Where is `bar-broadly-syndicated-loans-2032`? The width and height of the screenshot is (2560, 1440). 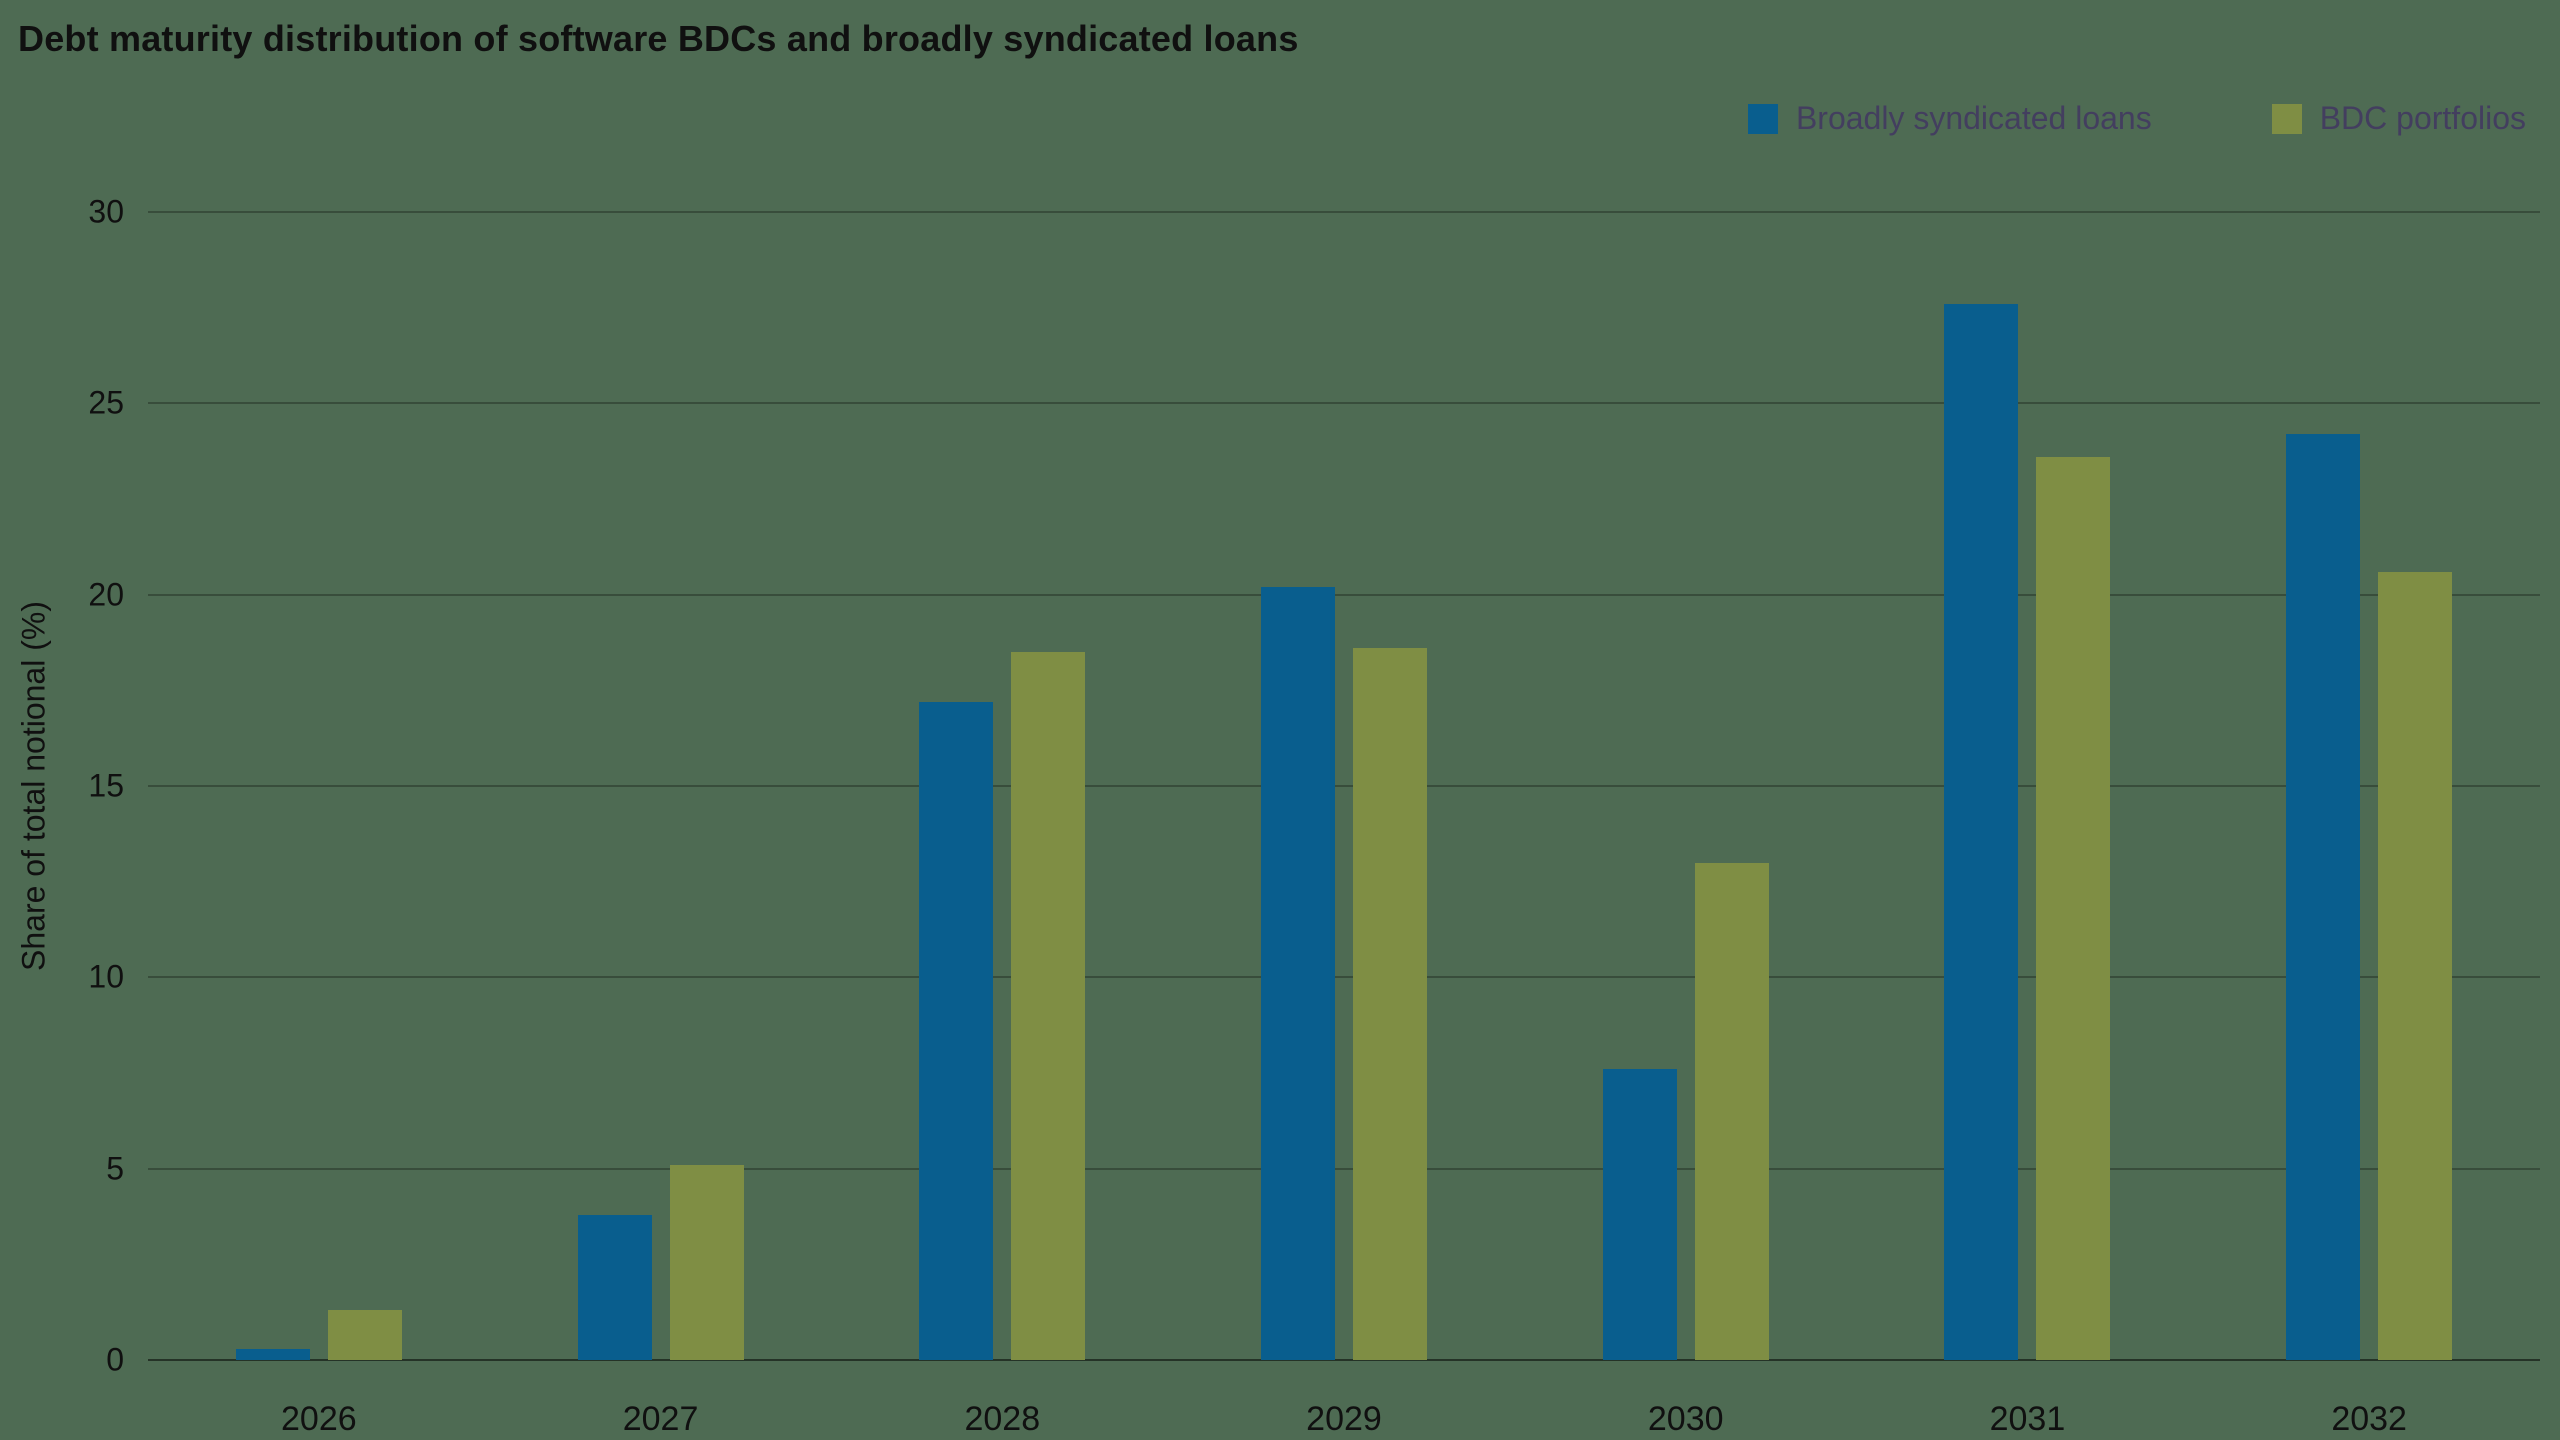
bar-broadly-syndicated-loans-2032 is located at coordinates (2323, 896).